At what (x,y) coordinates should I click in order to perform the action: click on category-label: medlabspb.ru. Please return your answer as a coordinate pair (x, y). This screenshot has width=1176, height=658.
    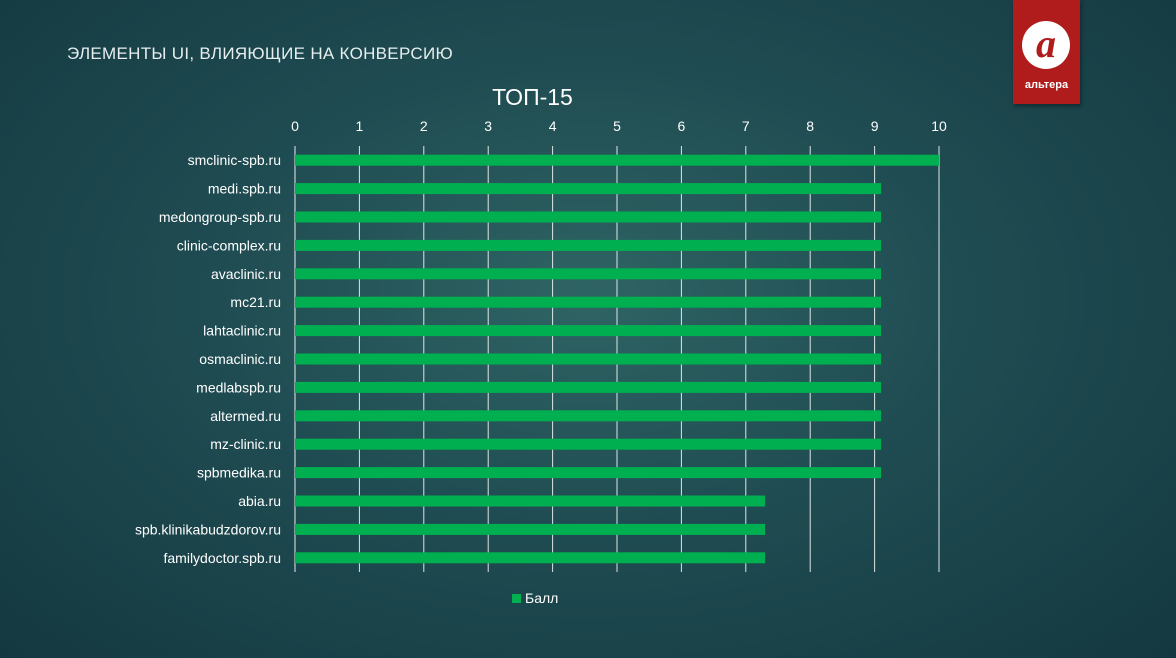
    Looking at the image, I should click on (238, 387).